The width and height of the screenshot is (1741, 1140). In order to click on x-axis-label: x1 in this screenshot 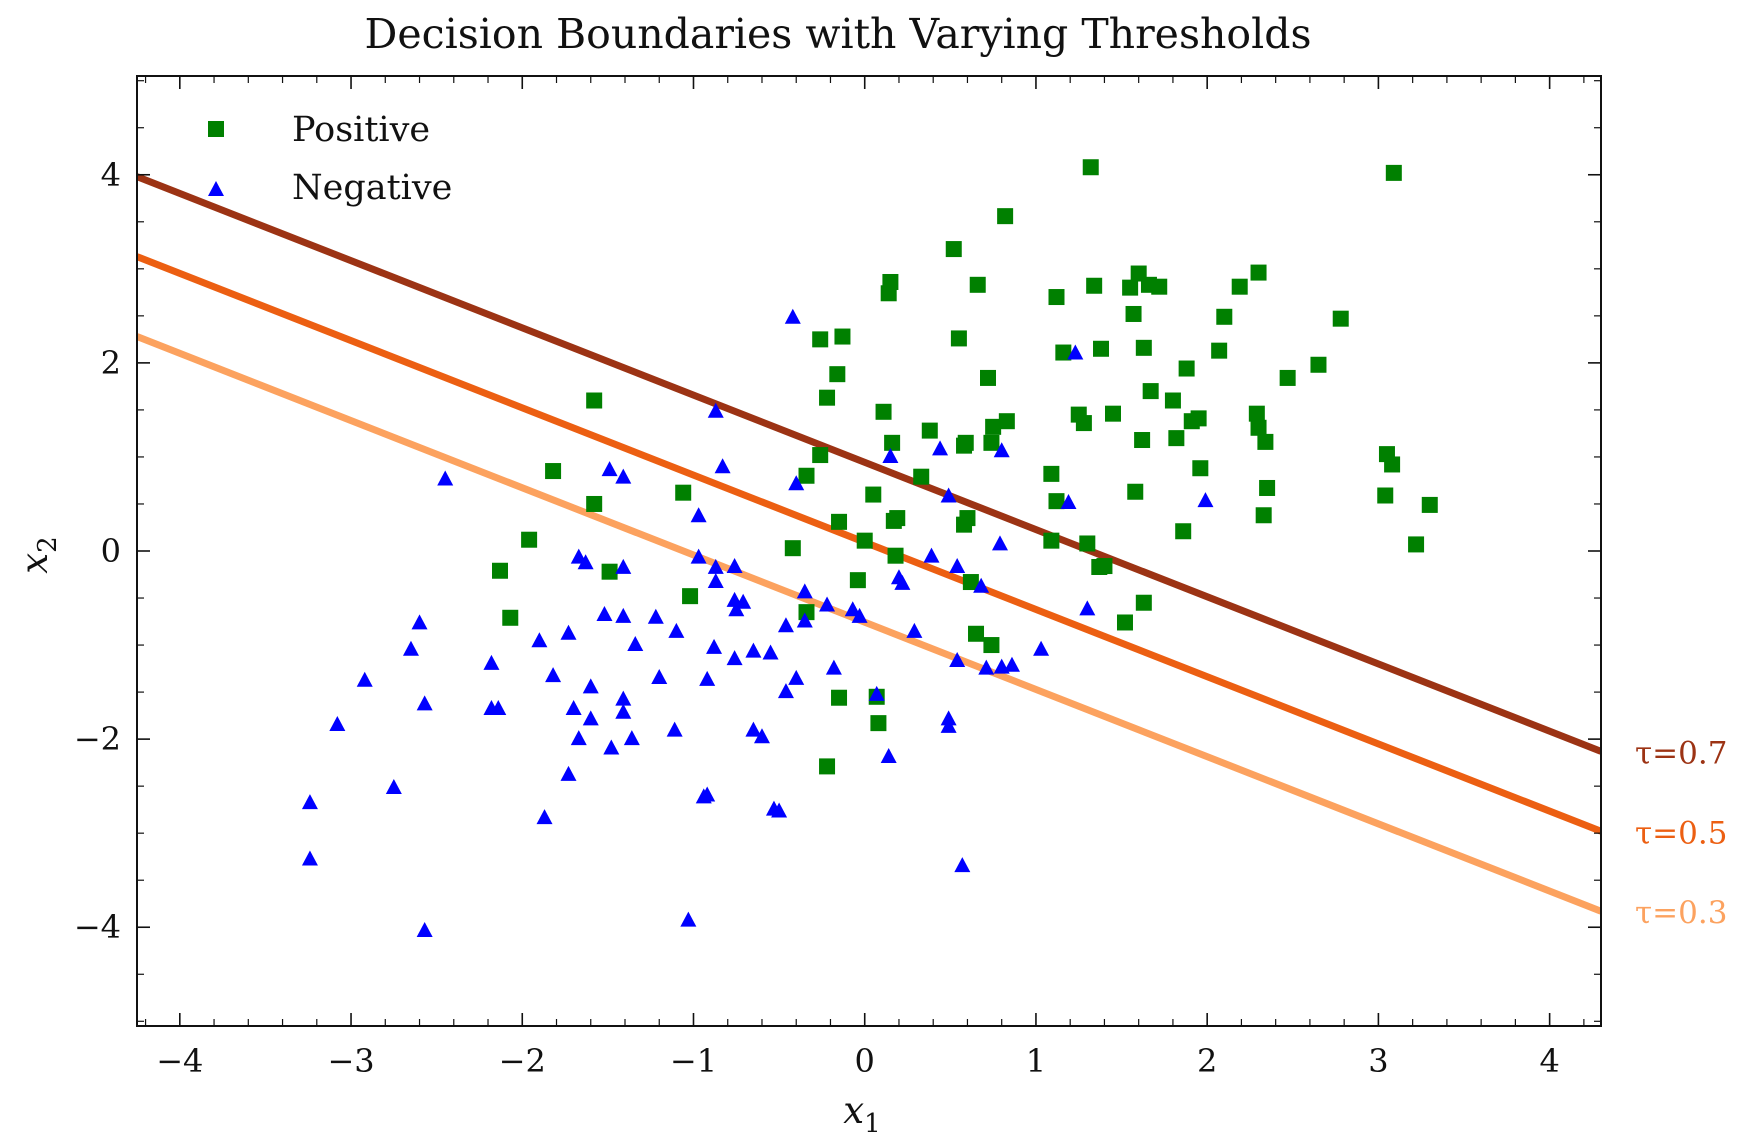, I will do `click(861, 1114)`.